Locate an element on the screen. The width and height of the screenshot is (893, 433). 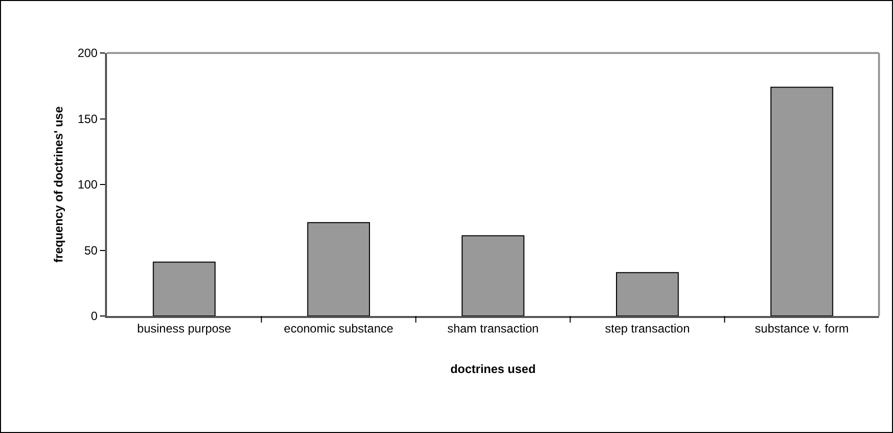
x-tick-label: sham transaction is located at coordinates (493, 328).